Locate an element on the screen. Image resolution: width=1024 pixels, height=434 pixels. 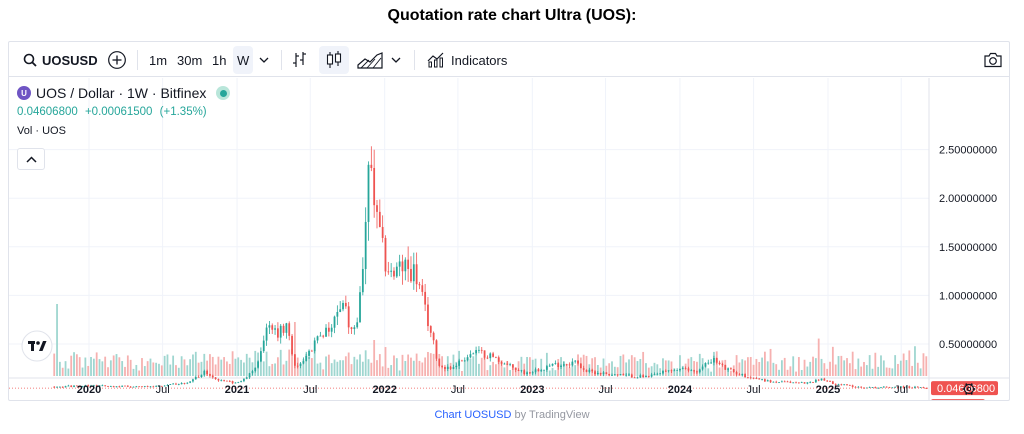
screenshot-button is located at coordinates (993, 60).